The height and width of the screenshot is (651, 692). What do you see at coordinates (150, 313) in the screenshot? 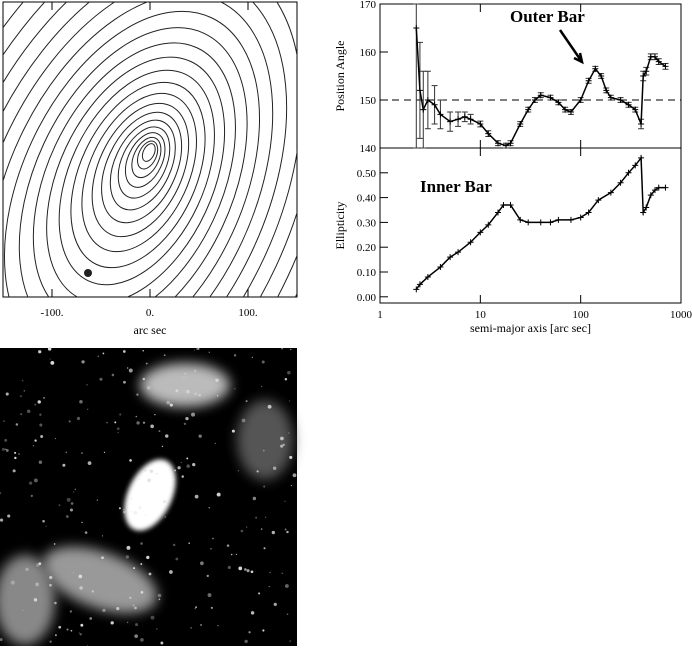
I see `x-tick-label: 0.` at bounding box center [150, 313].